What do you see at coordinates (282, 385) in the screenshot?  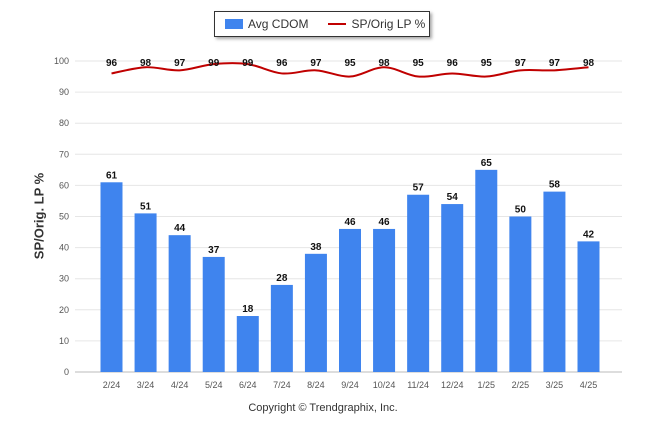 I see `x-tick-label: 7/24` at bounding box center [282, 385].